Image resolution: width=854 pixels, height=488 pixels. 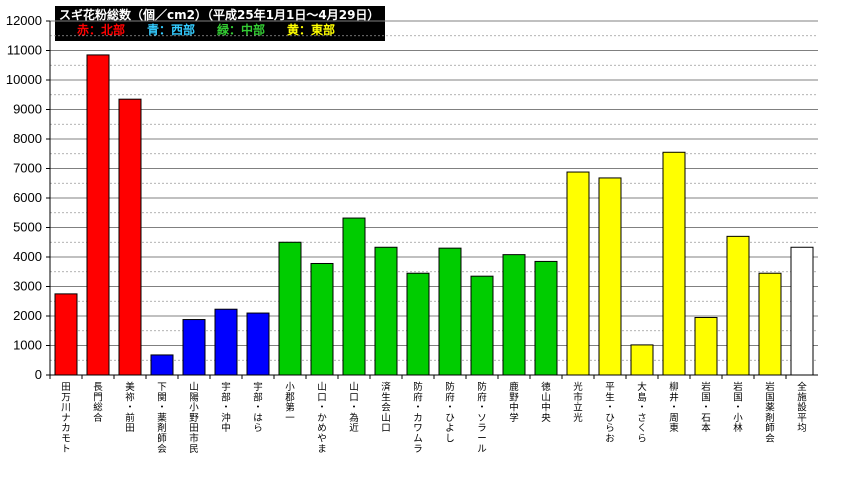 I want to click on category-label: 岩国・石本, so click(x=706, y=407).